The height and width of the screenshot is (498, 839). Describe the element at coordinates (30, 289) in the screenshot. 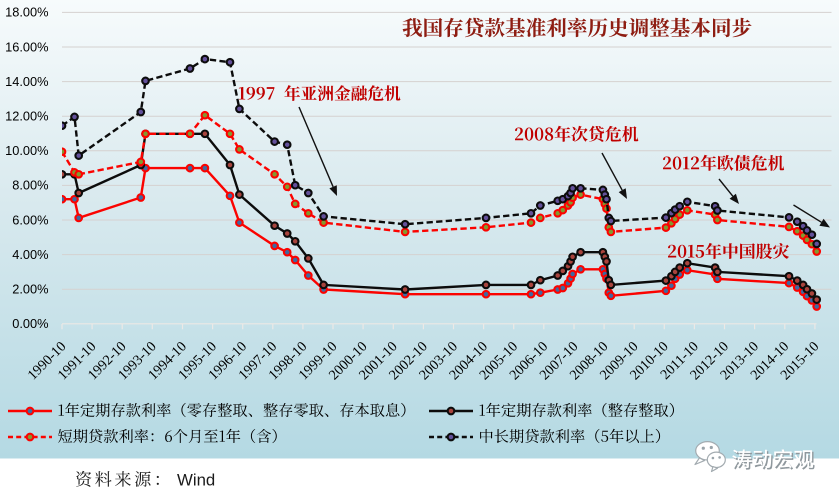

I see `svg-text: 2.00%` at that location.